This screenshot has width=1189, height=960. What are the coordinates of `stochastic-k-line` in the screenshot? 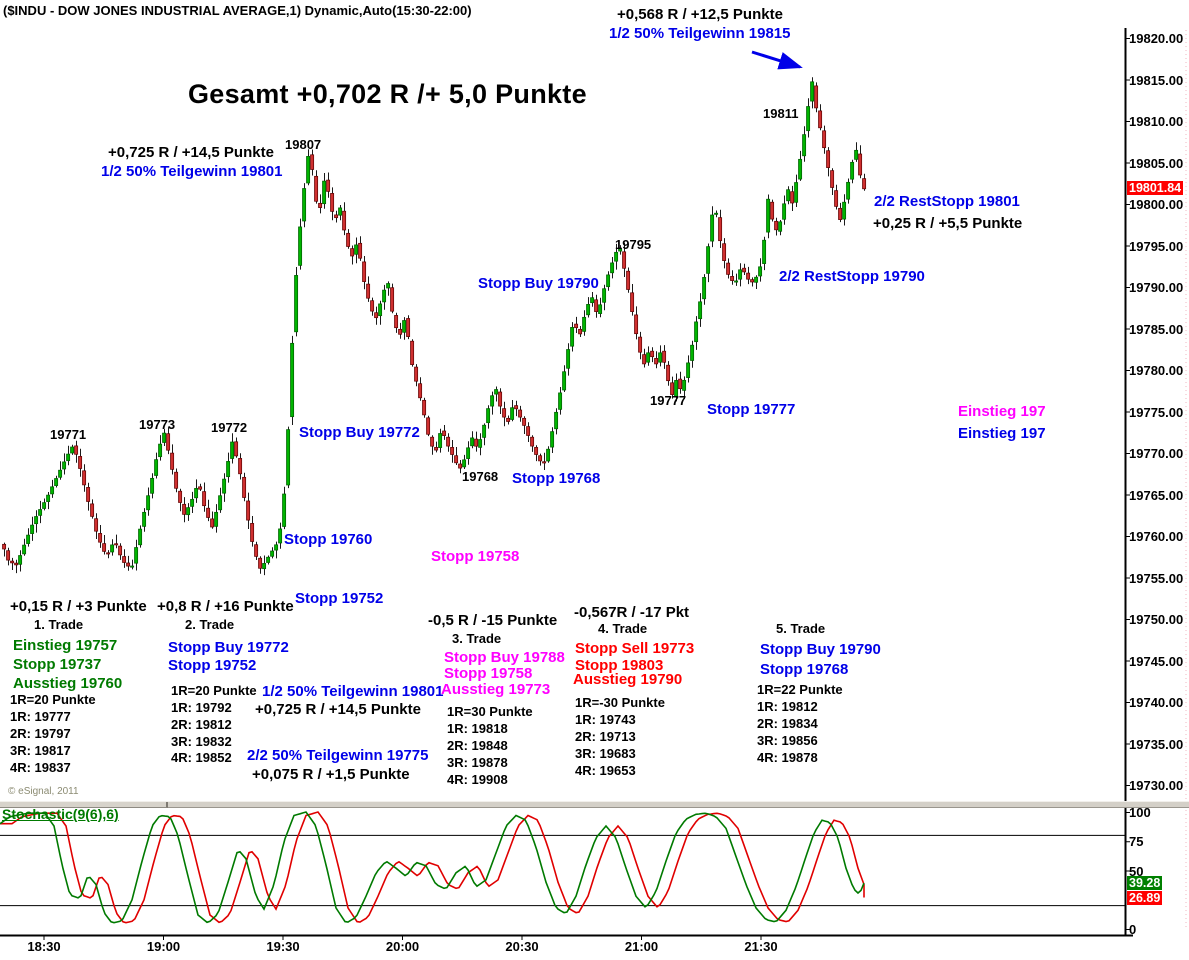 It's located at (432, 867).